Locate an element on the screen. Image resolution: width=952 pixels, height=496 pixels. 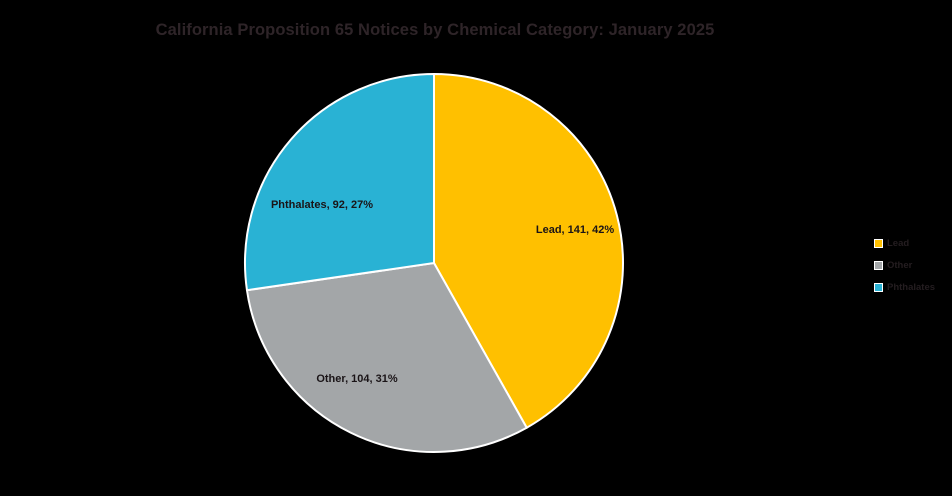
legend-item-other: Other is located at coordinates (904, 265).